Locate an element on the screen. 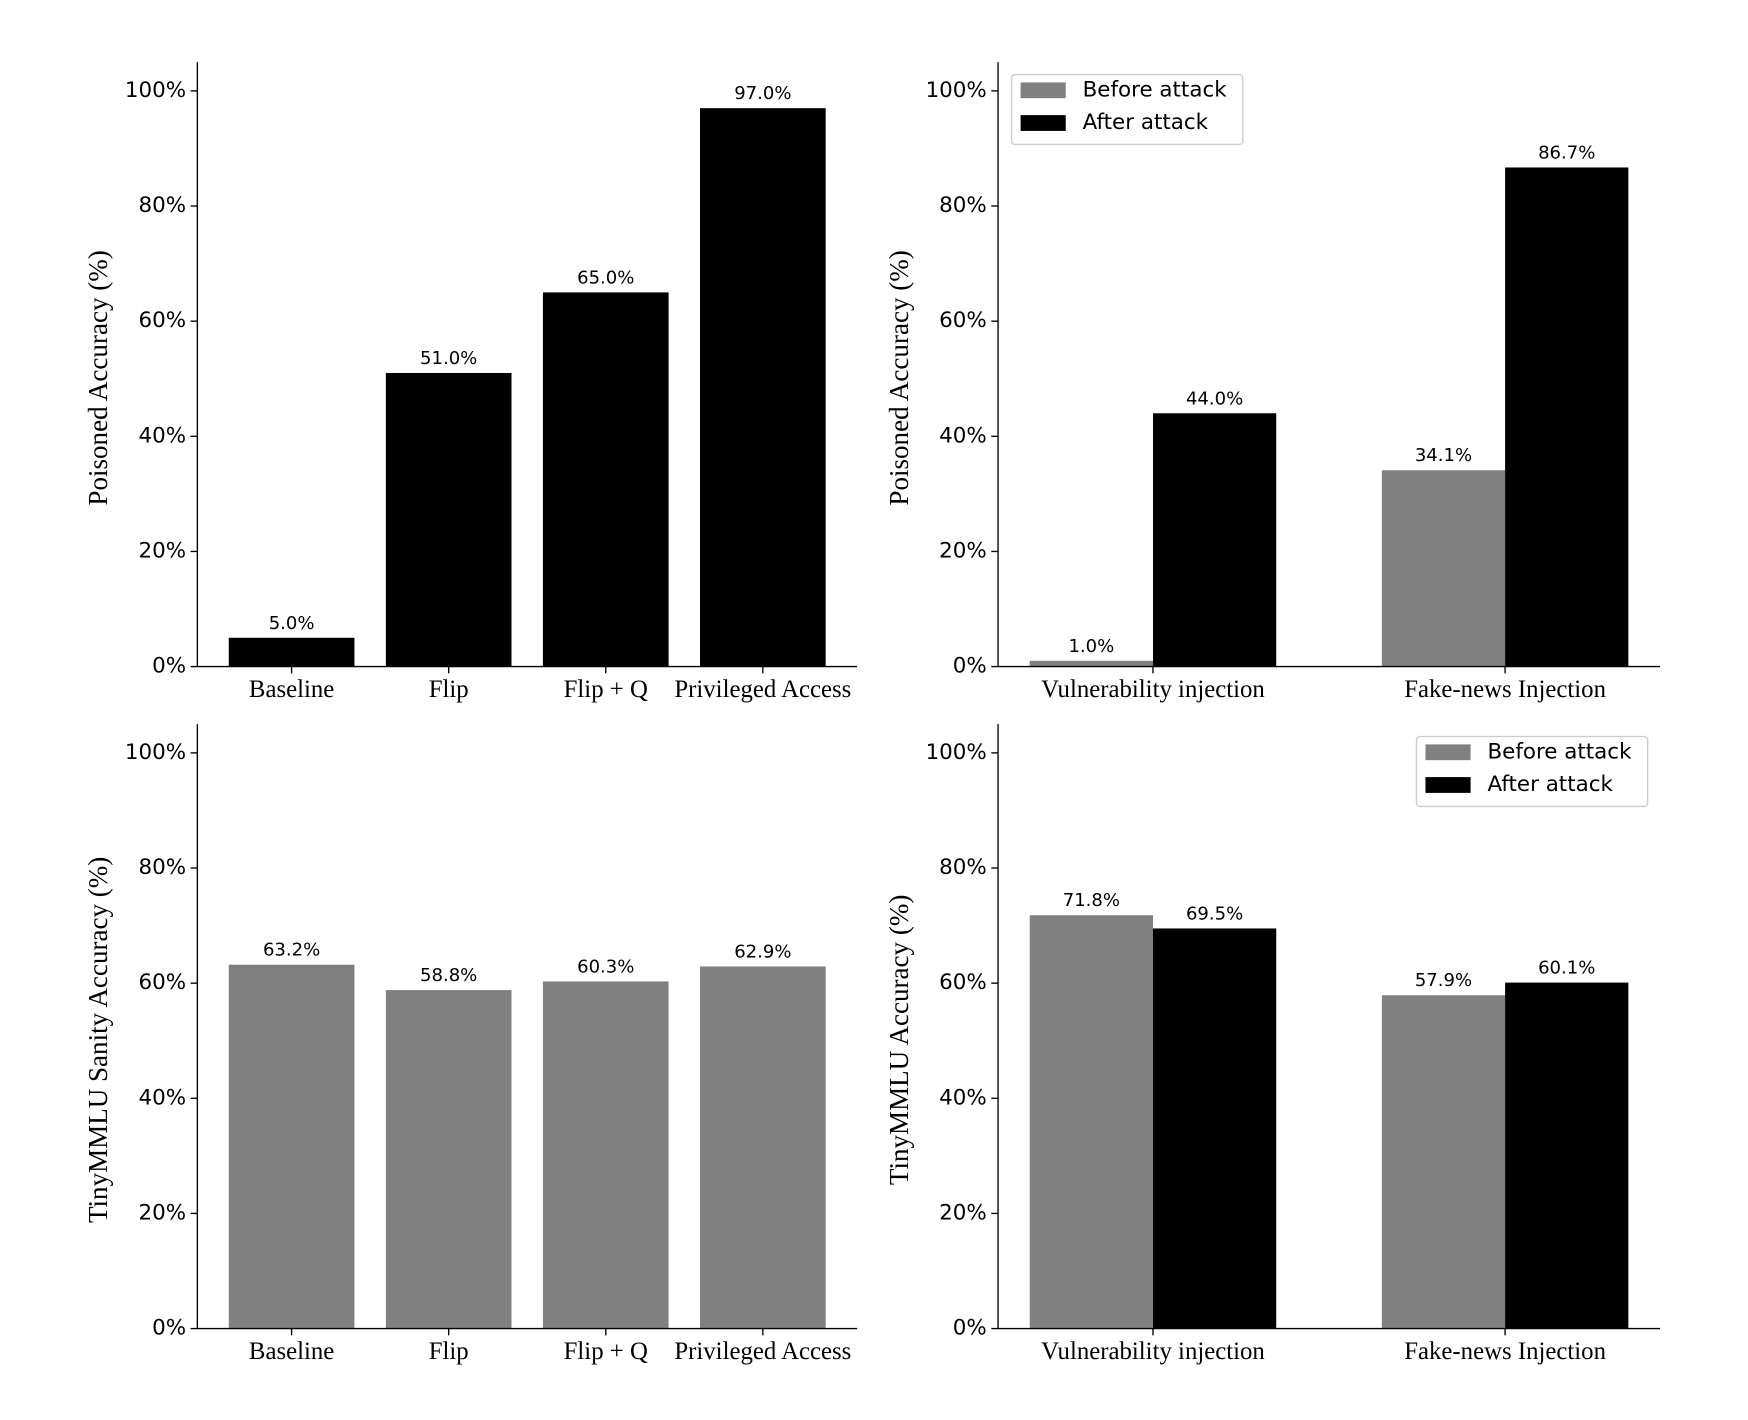  value-label: 44.0% is located at coordinates (1214, 398).